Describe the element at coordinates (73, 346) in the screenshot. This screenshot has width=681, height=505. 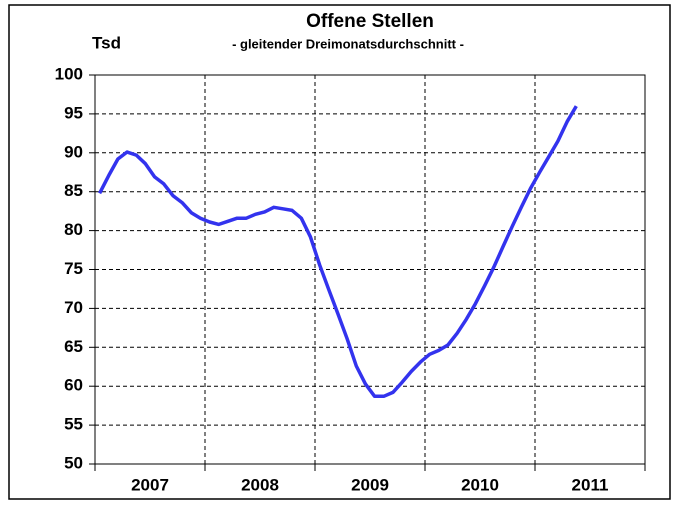
I see `y-tick-label: 65` at that location.